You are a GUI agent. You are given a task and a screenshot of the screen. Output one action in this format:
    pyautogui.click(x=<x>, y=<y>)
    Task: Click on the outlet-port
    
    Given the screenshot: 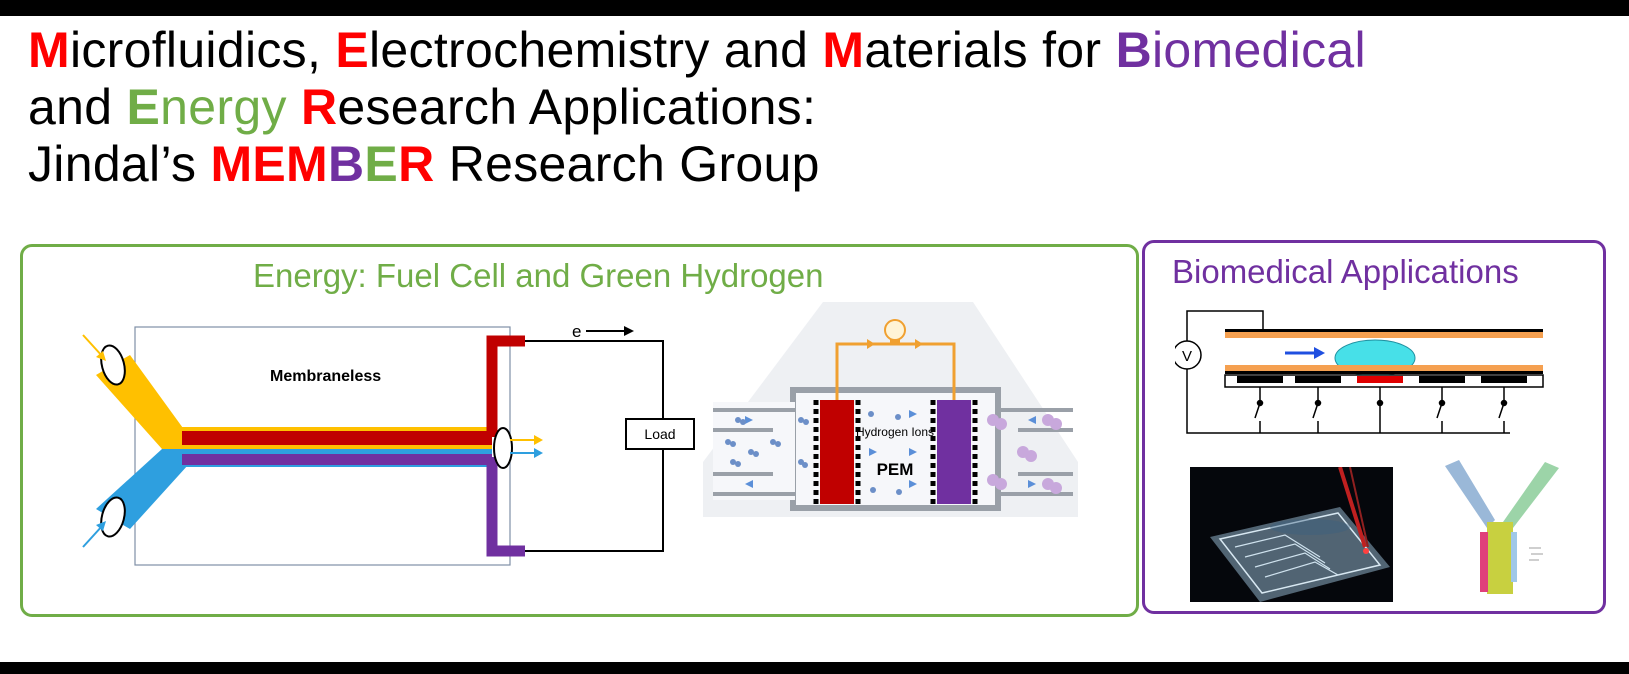 What is the action you would take?
    pyautogui.click(x=503, y=448)
    